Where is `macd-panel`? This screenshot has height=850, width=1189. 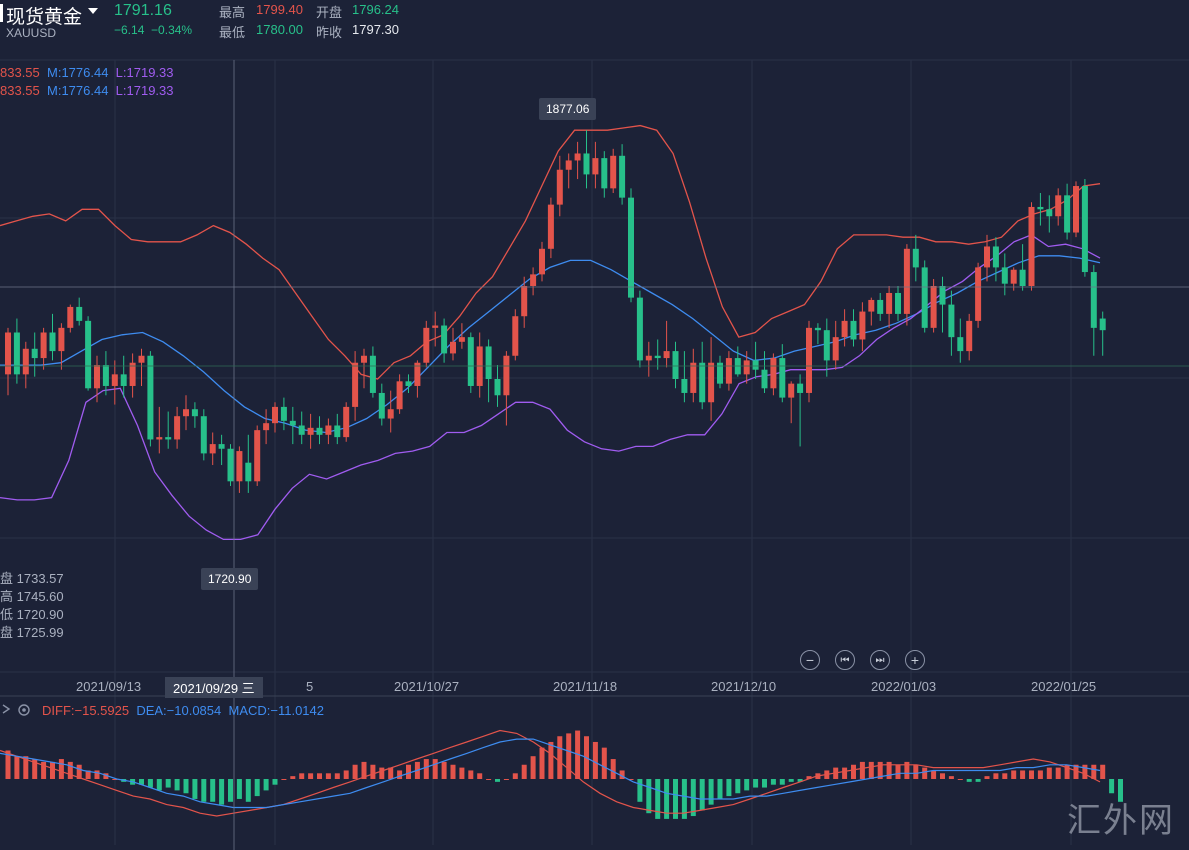 macd-panel is located at coordinates (561, 774).